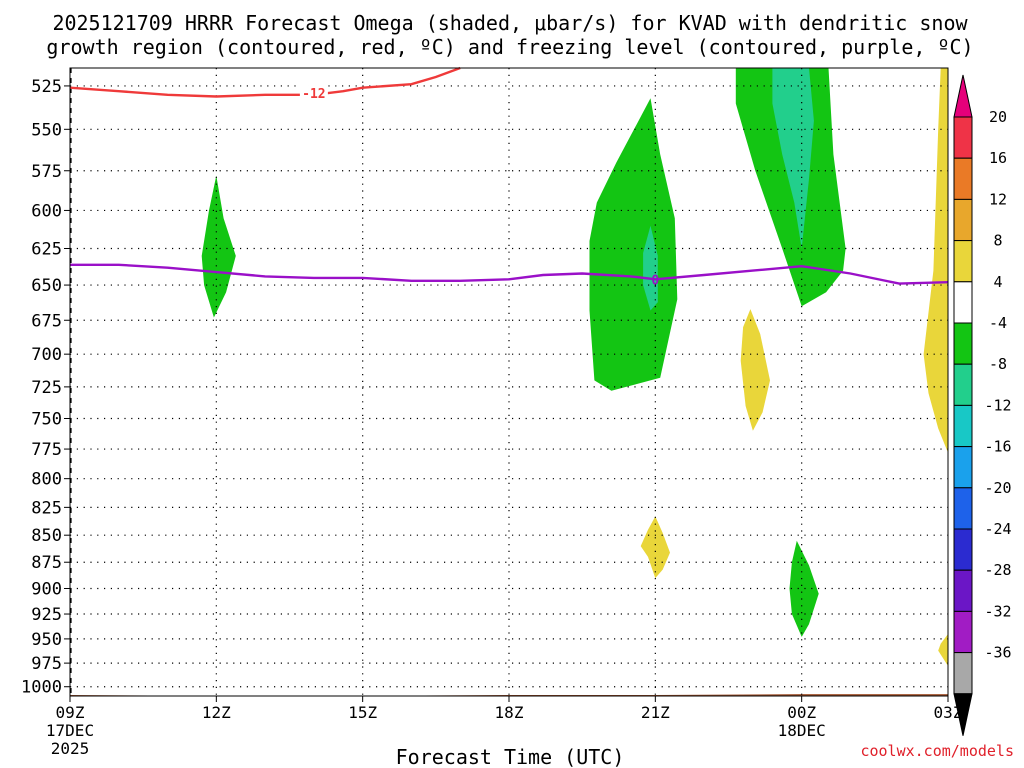  I want to click on omega-area-green-cell-21z, so click(633, 244).